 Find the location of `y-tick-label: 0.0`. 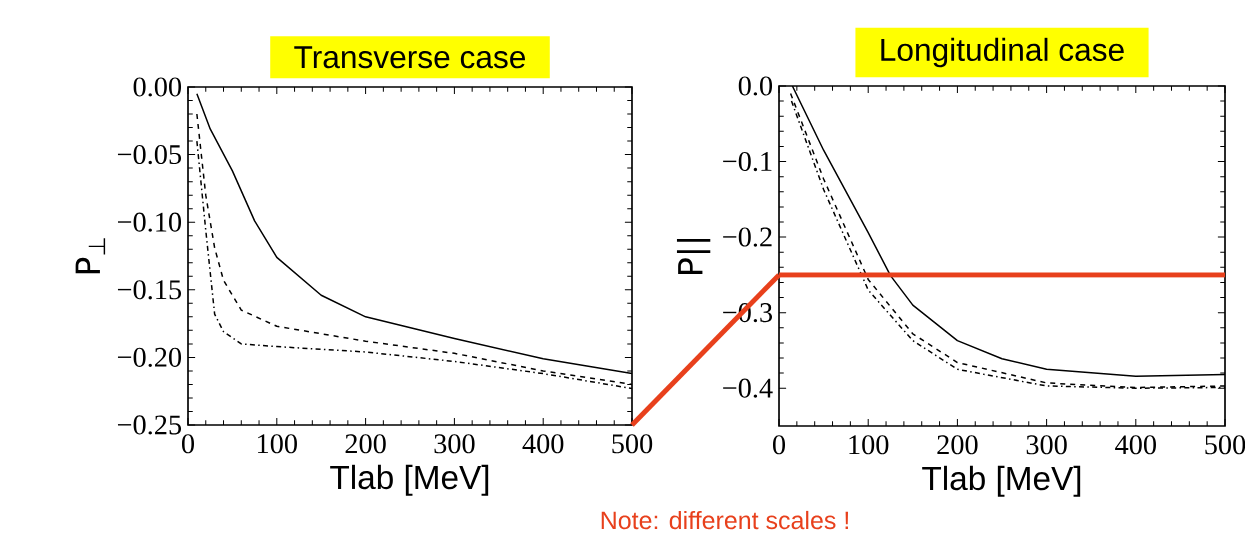

y-tick-label: 0.0 is located at coordinates (755, 86).